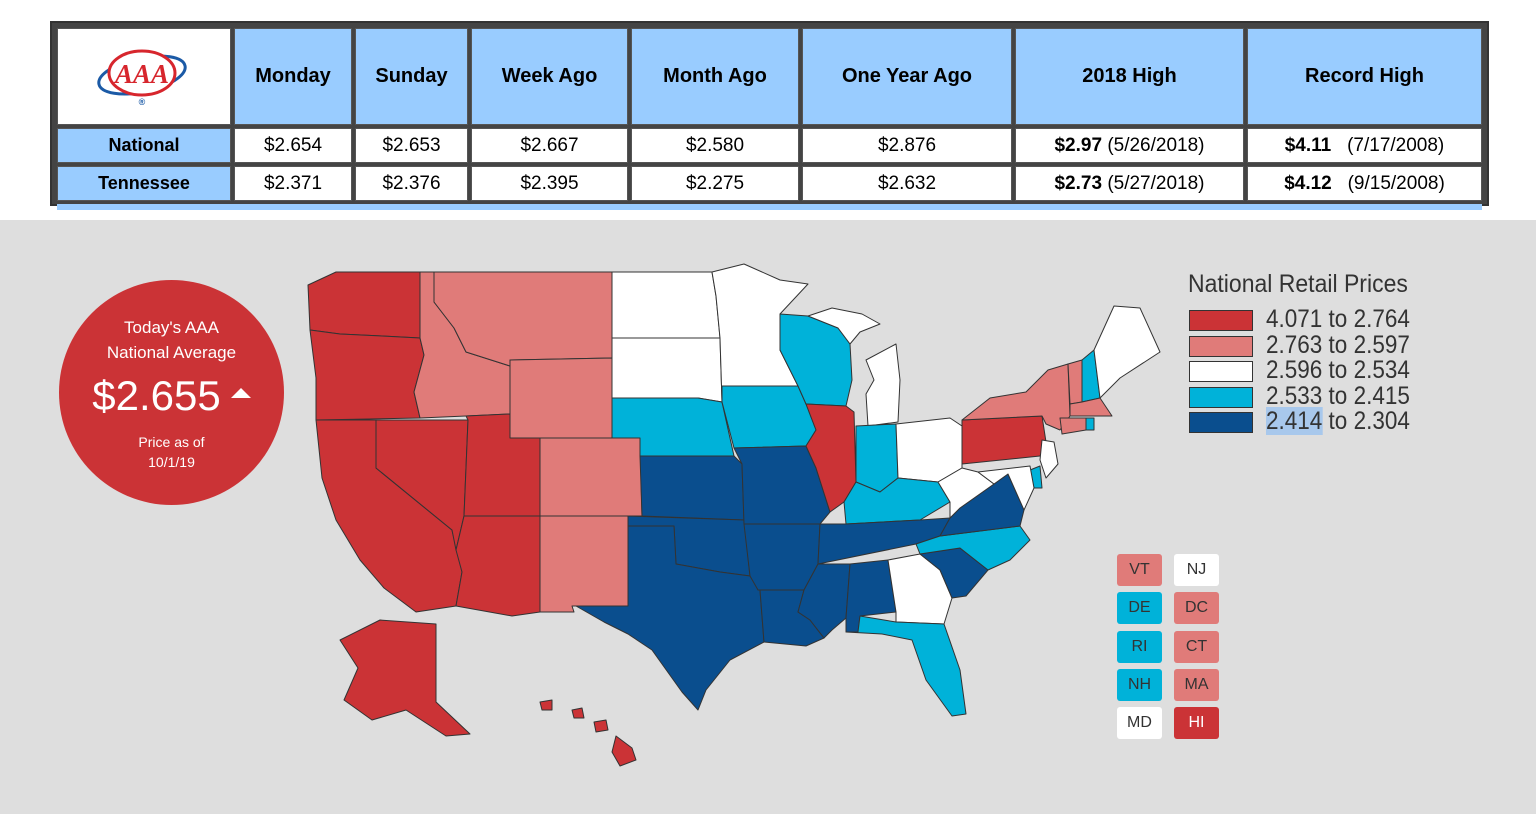  What do you see at coordinates (1364, 76) in the screenshot?
I see `header-record-high: Record High` at bounding box center [1364, 76].